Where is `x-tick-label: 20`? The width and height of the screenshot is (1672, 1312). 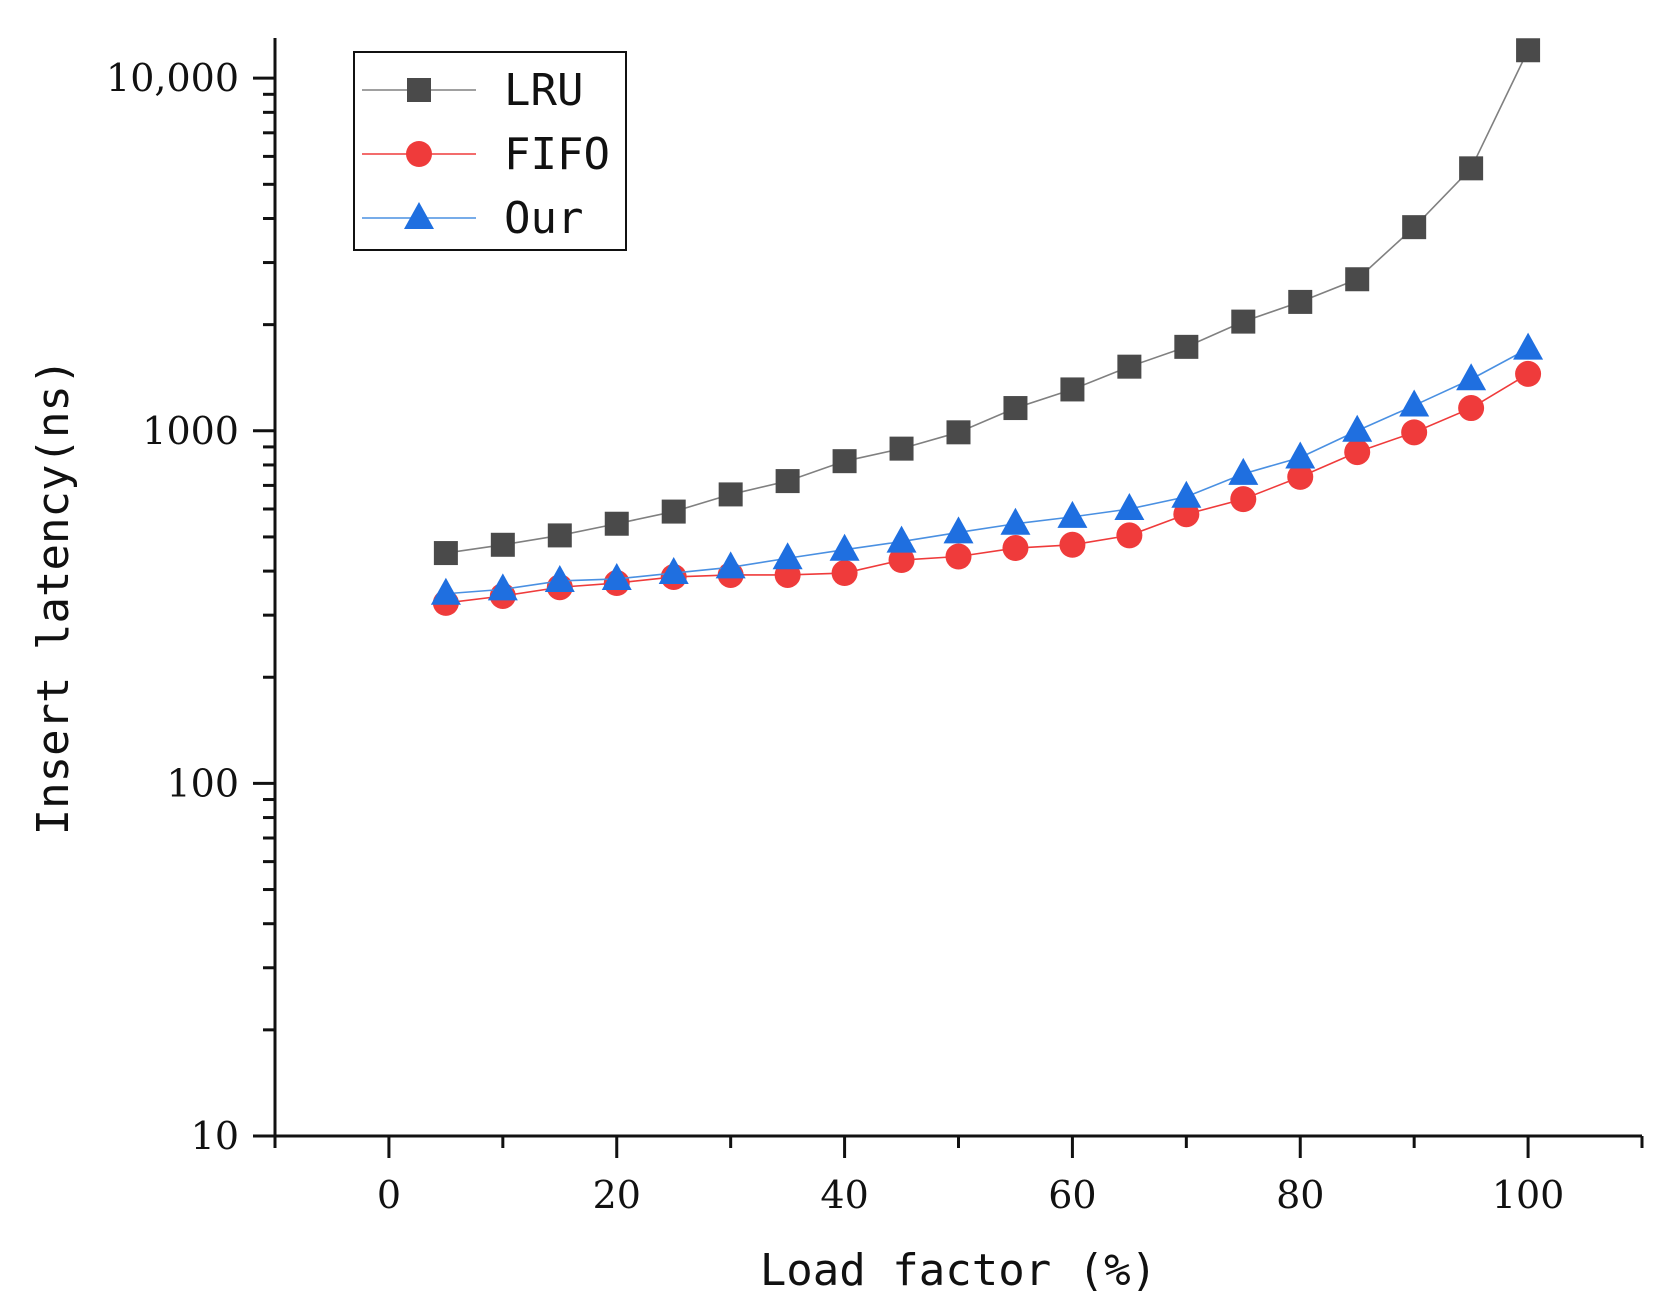
x-tick-label: 20 is located at coordinates (617, 1195).